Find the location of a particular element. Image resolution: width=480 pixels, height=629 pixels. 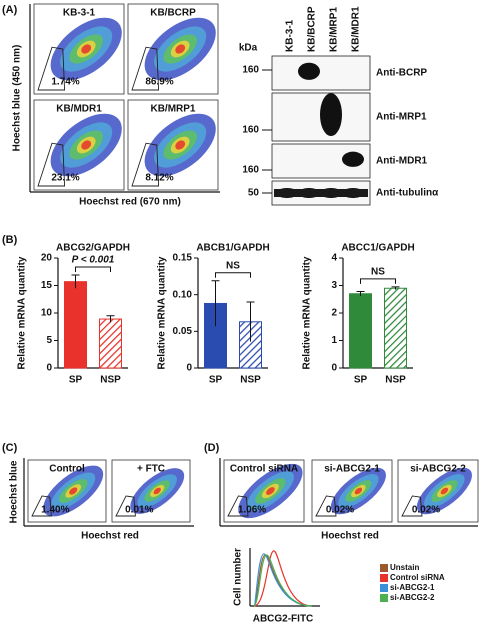

panel-label: (D) is located at coordinates (212, 448).